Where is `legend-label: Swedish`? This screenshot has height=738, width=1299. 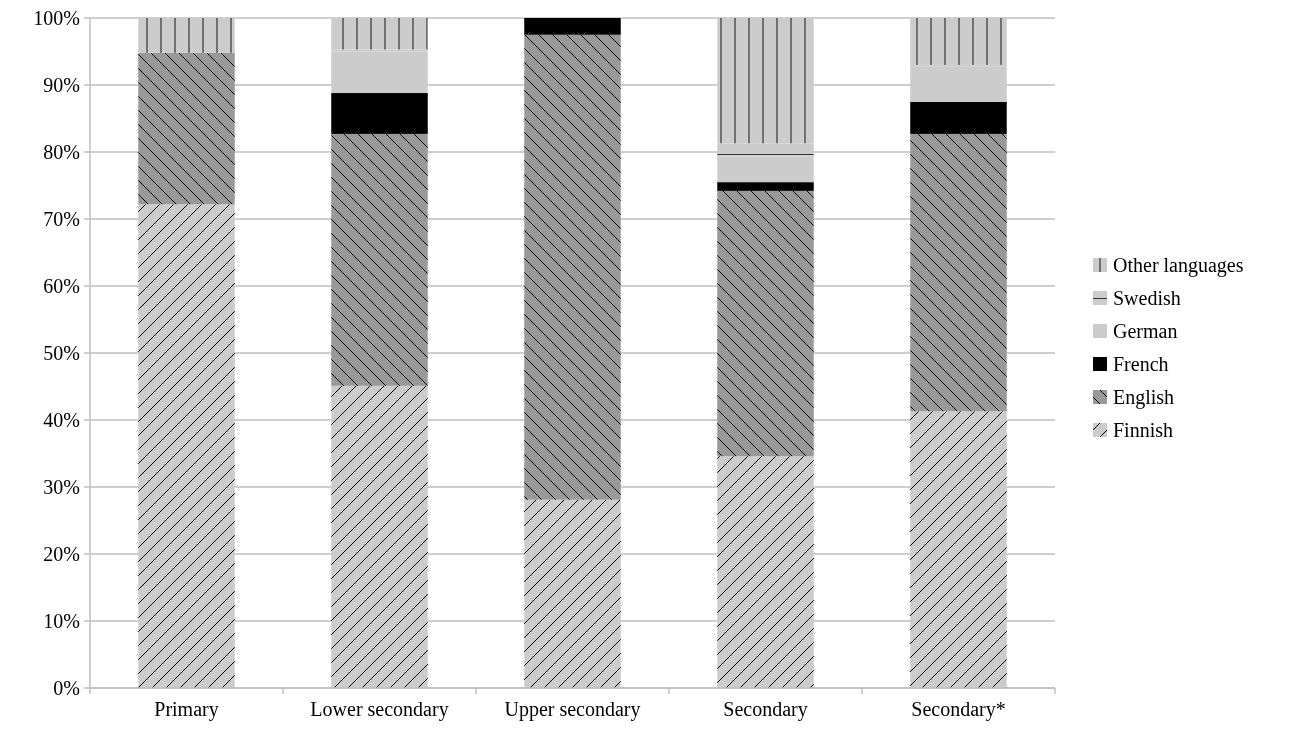 legend-label: Swedish is located at coordinates (1147, 298).